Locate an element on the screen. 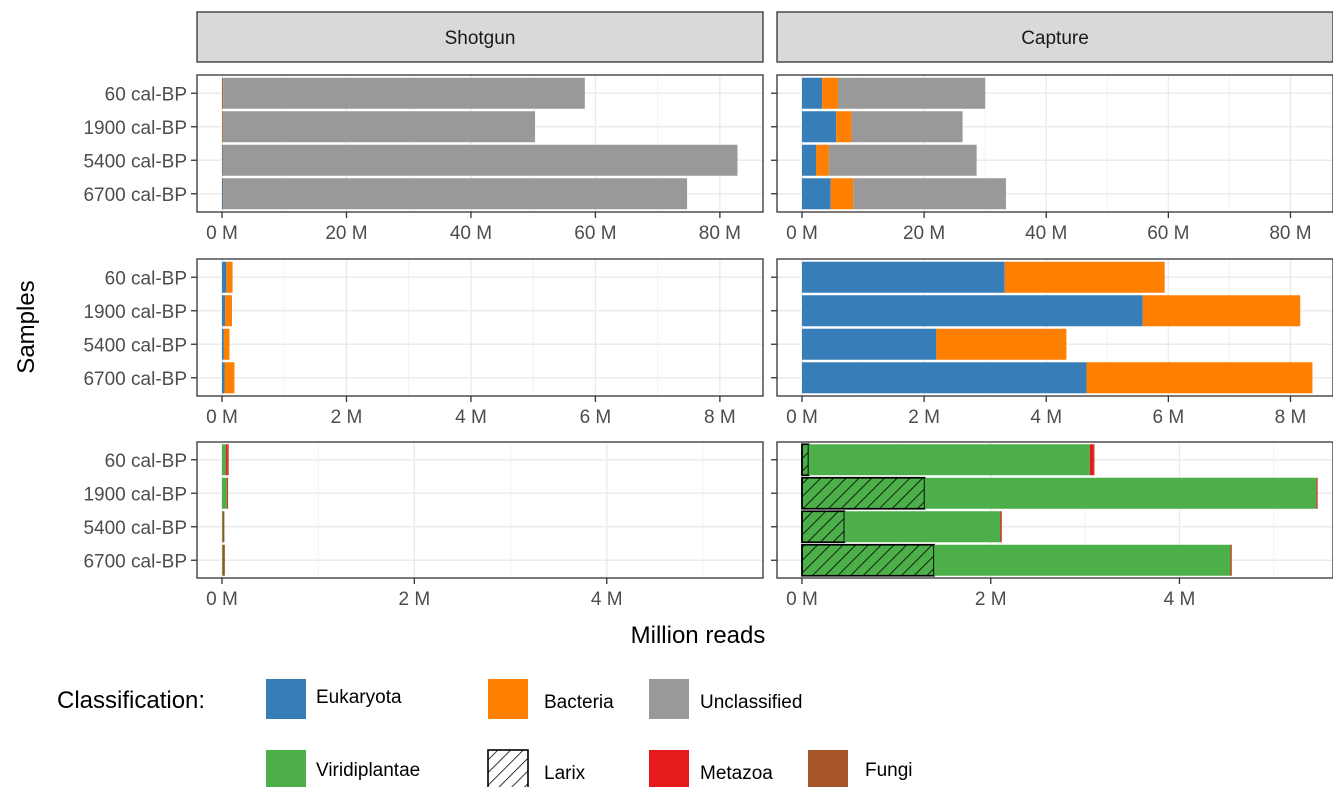 The image size is (1333, 787). legend-item-unclassified: Unclassified is located at coordinates (725, 699).